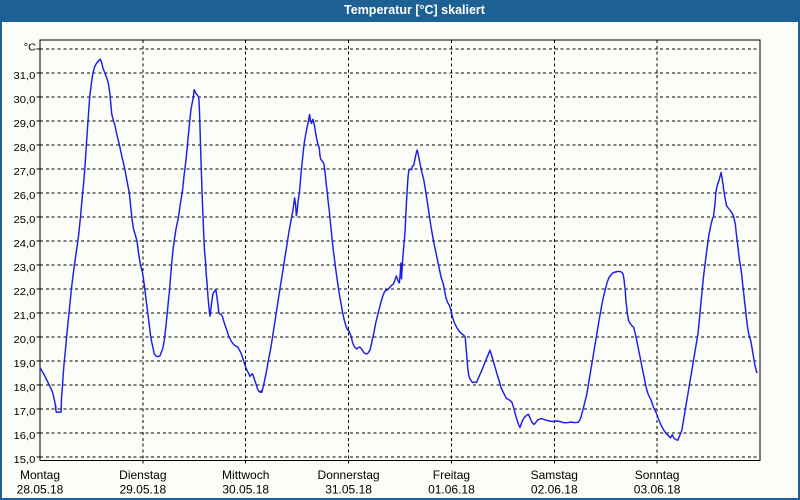 This screenshot has width=800, height=500. I want to click on svg-text: 30.05.18, so click(245, 490).